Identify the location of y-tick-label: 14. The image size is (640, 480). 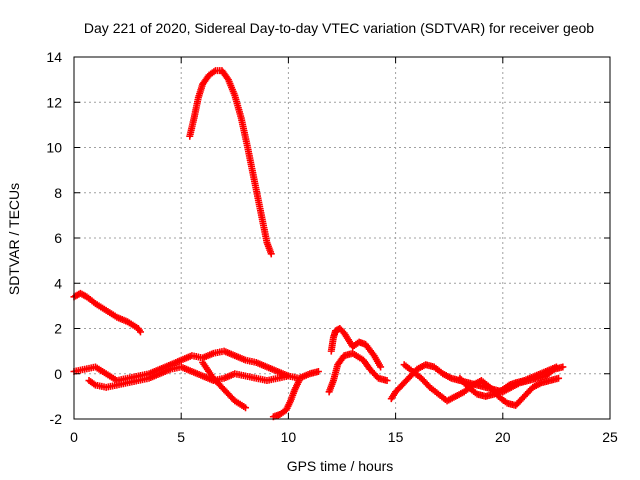
(54, 57).